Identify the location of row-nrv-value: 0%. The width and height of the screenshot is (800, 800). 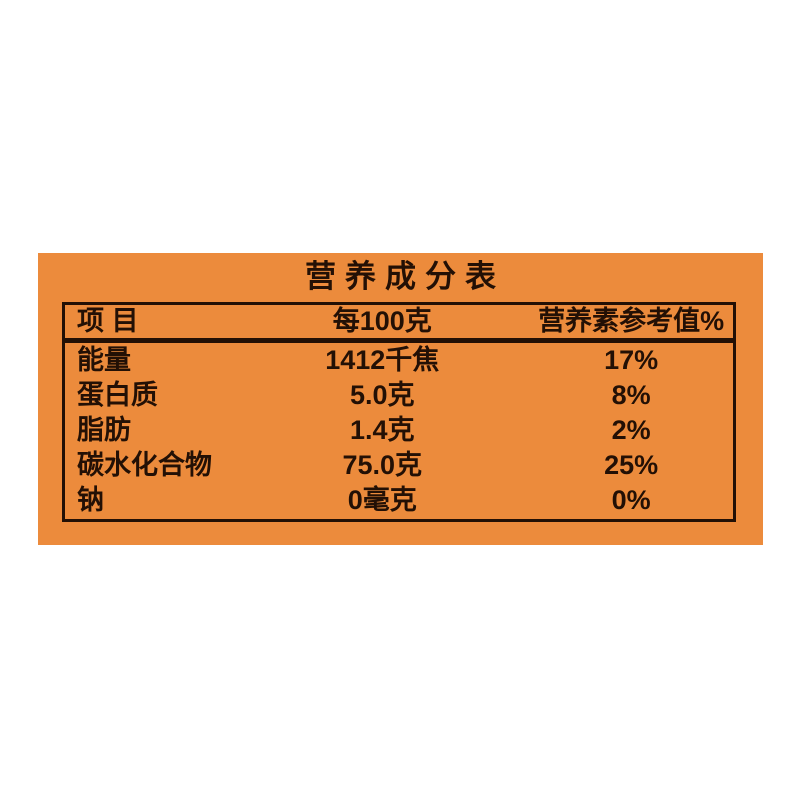
(631, 500).